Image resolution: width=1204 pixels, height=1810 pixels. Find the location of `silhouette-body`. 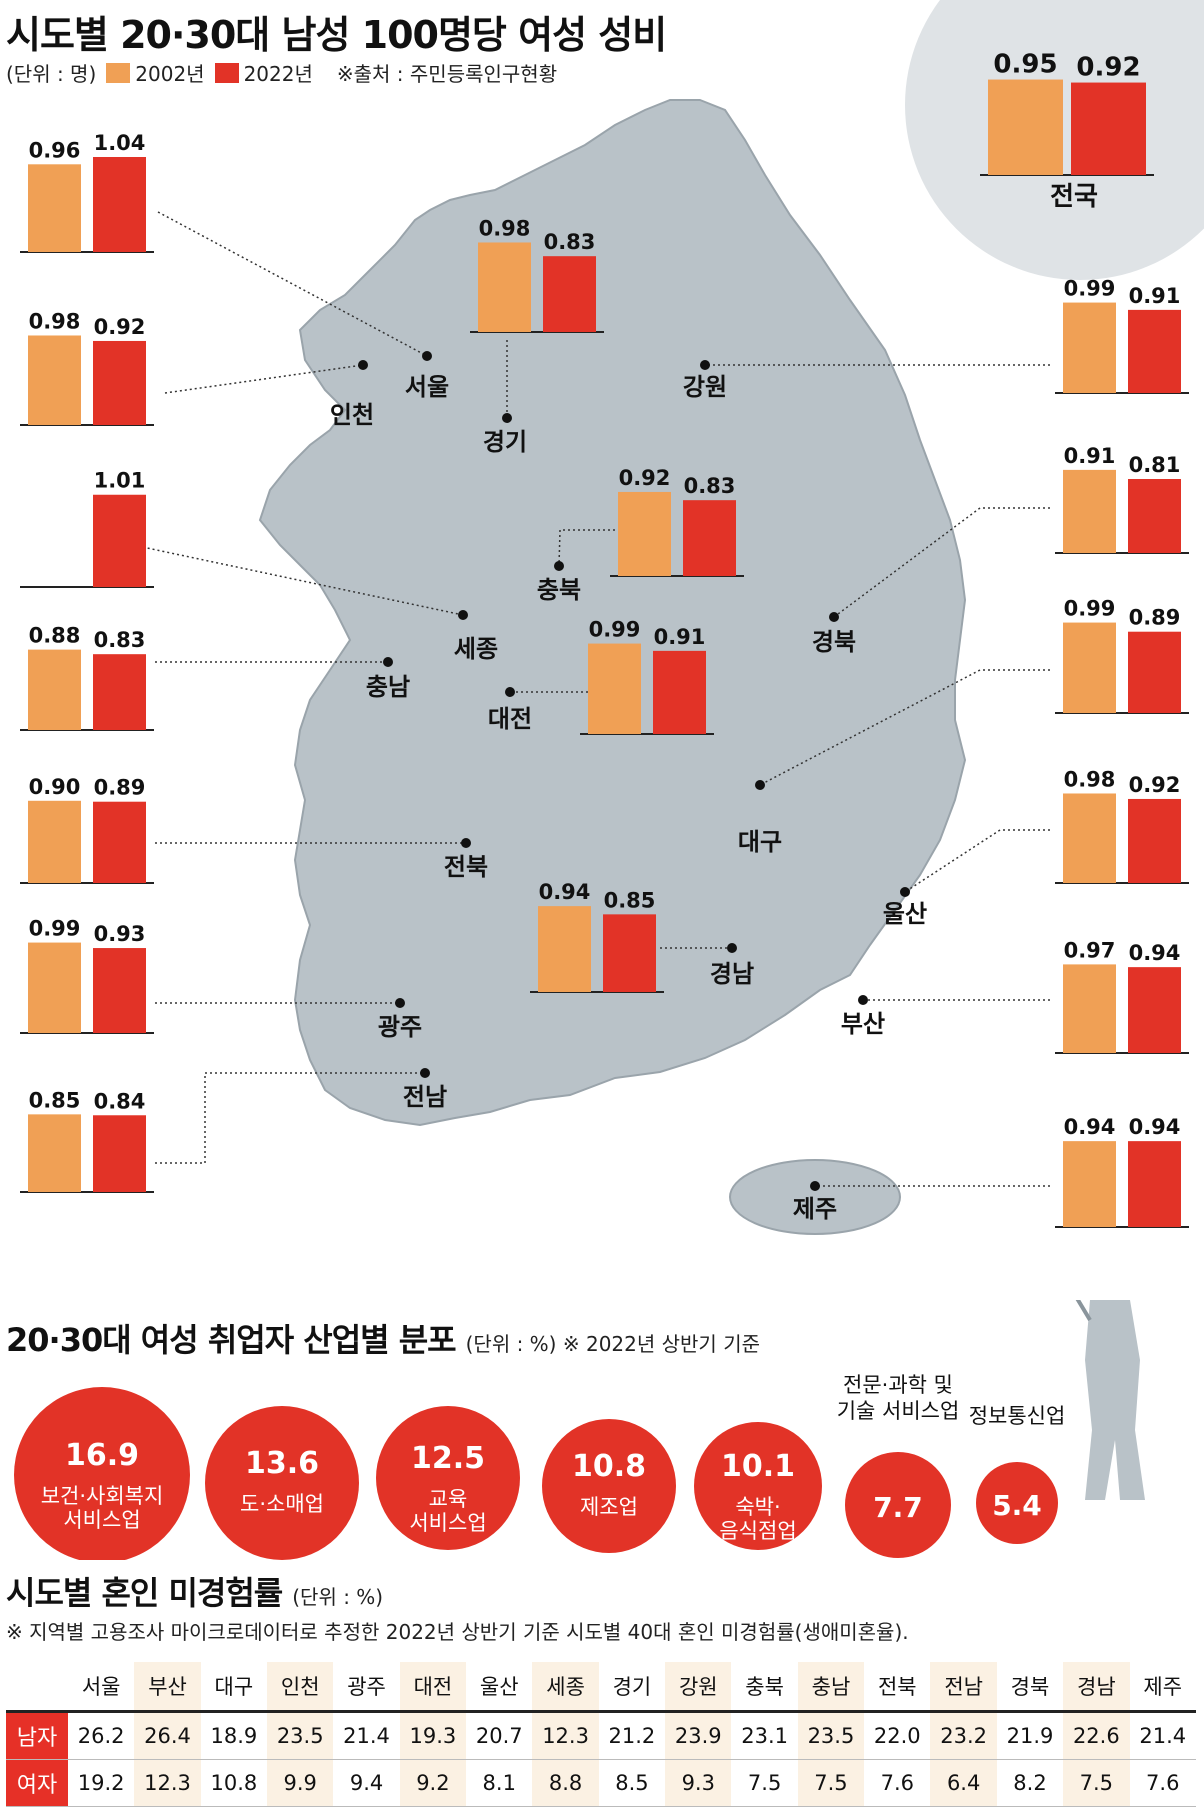

silhouette-body is located at coordinates (1115, 1400).